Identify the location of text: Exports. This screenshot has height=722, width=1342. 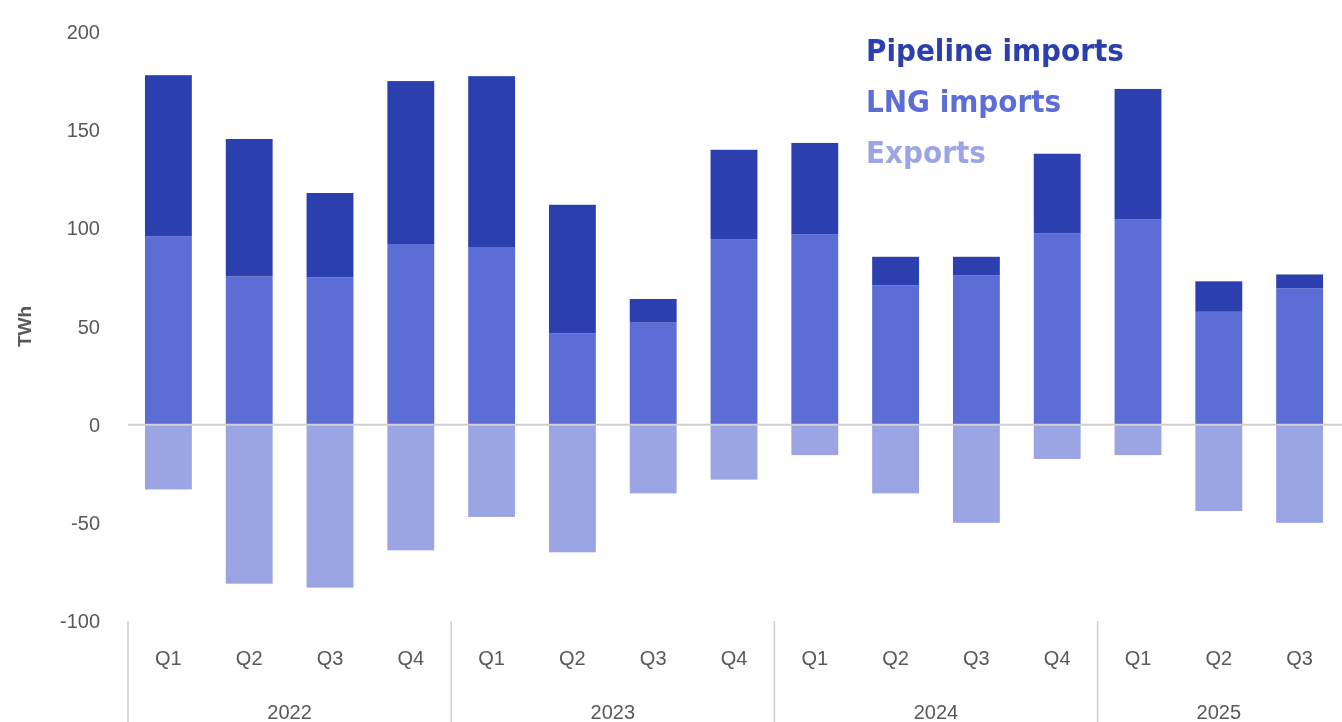
(926, 151).